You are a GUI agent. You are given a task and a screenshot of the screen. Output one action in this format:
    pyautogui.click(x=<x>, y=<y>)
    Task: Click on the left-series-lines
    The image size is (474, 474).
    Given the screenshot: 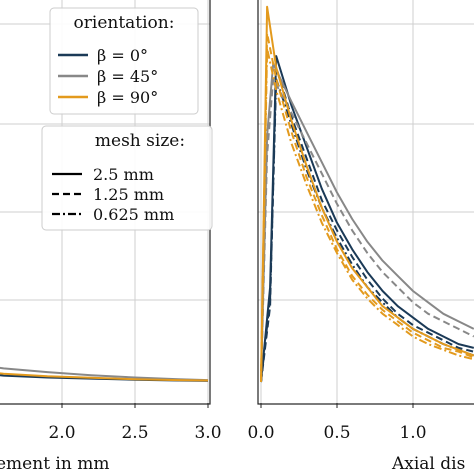 What is the action you would take?
    pyautogui.click(x=104, y=374)
    